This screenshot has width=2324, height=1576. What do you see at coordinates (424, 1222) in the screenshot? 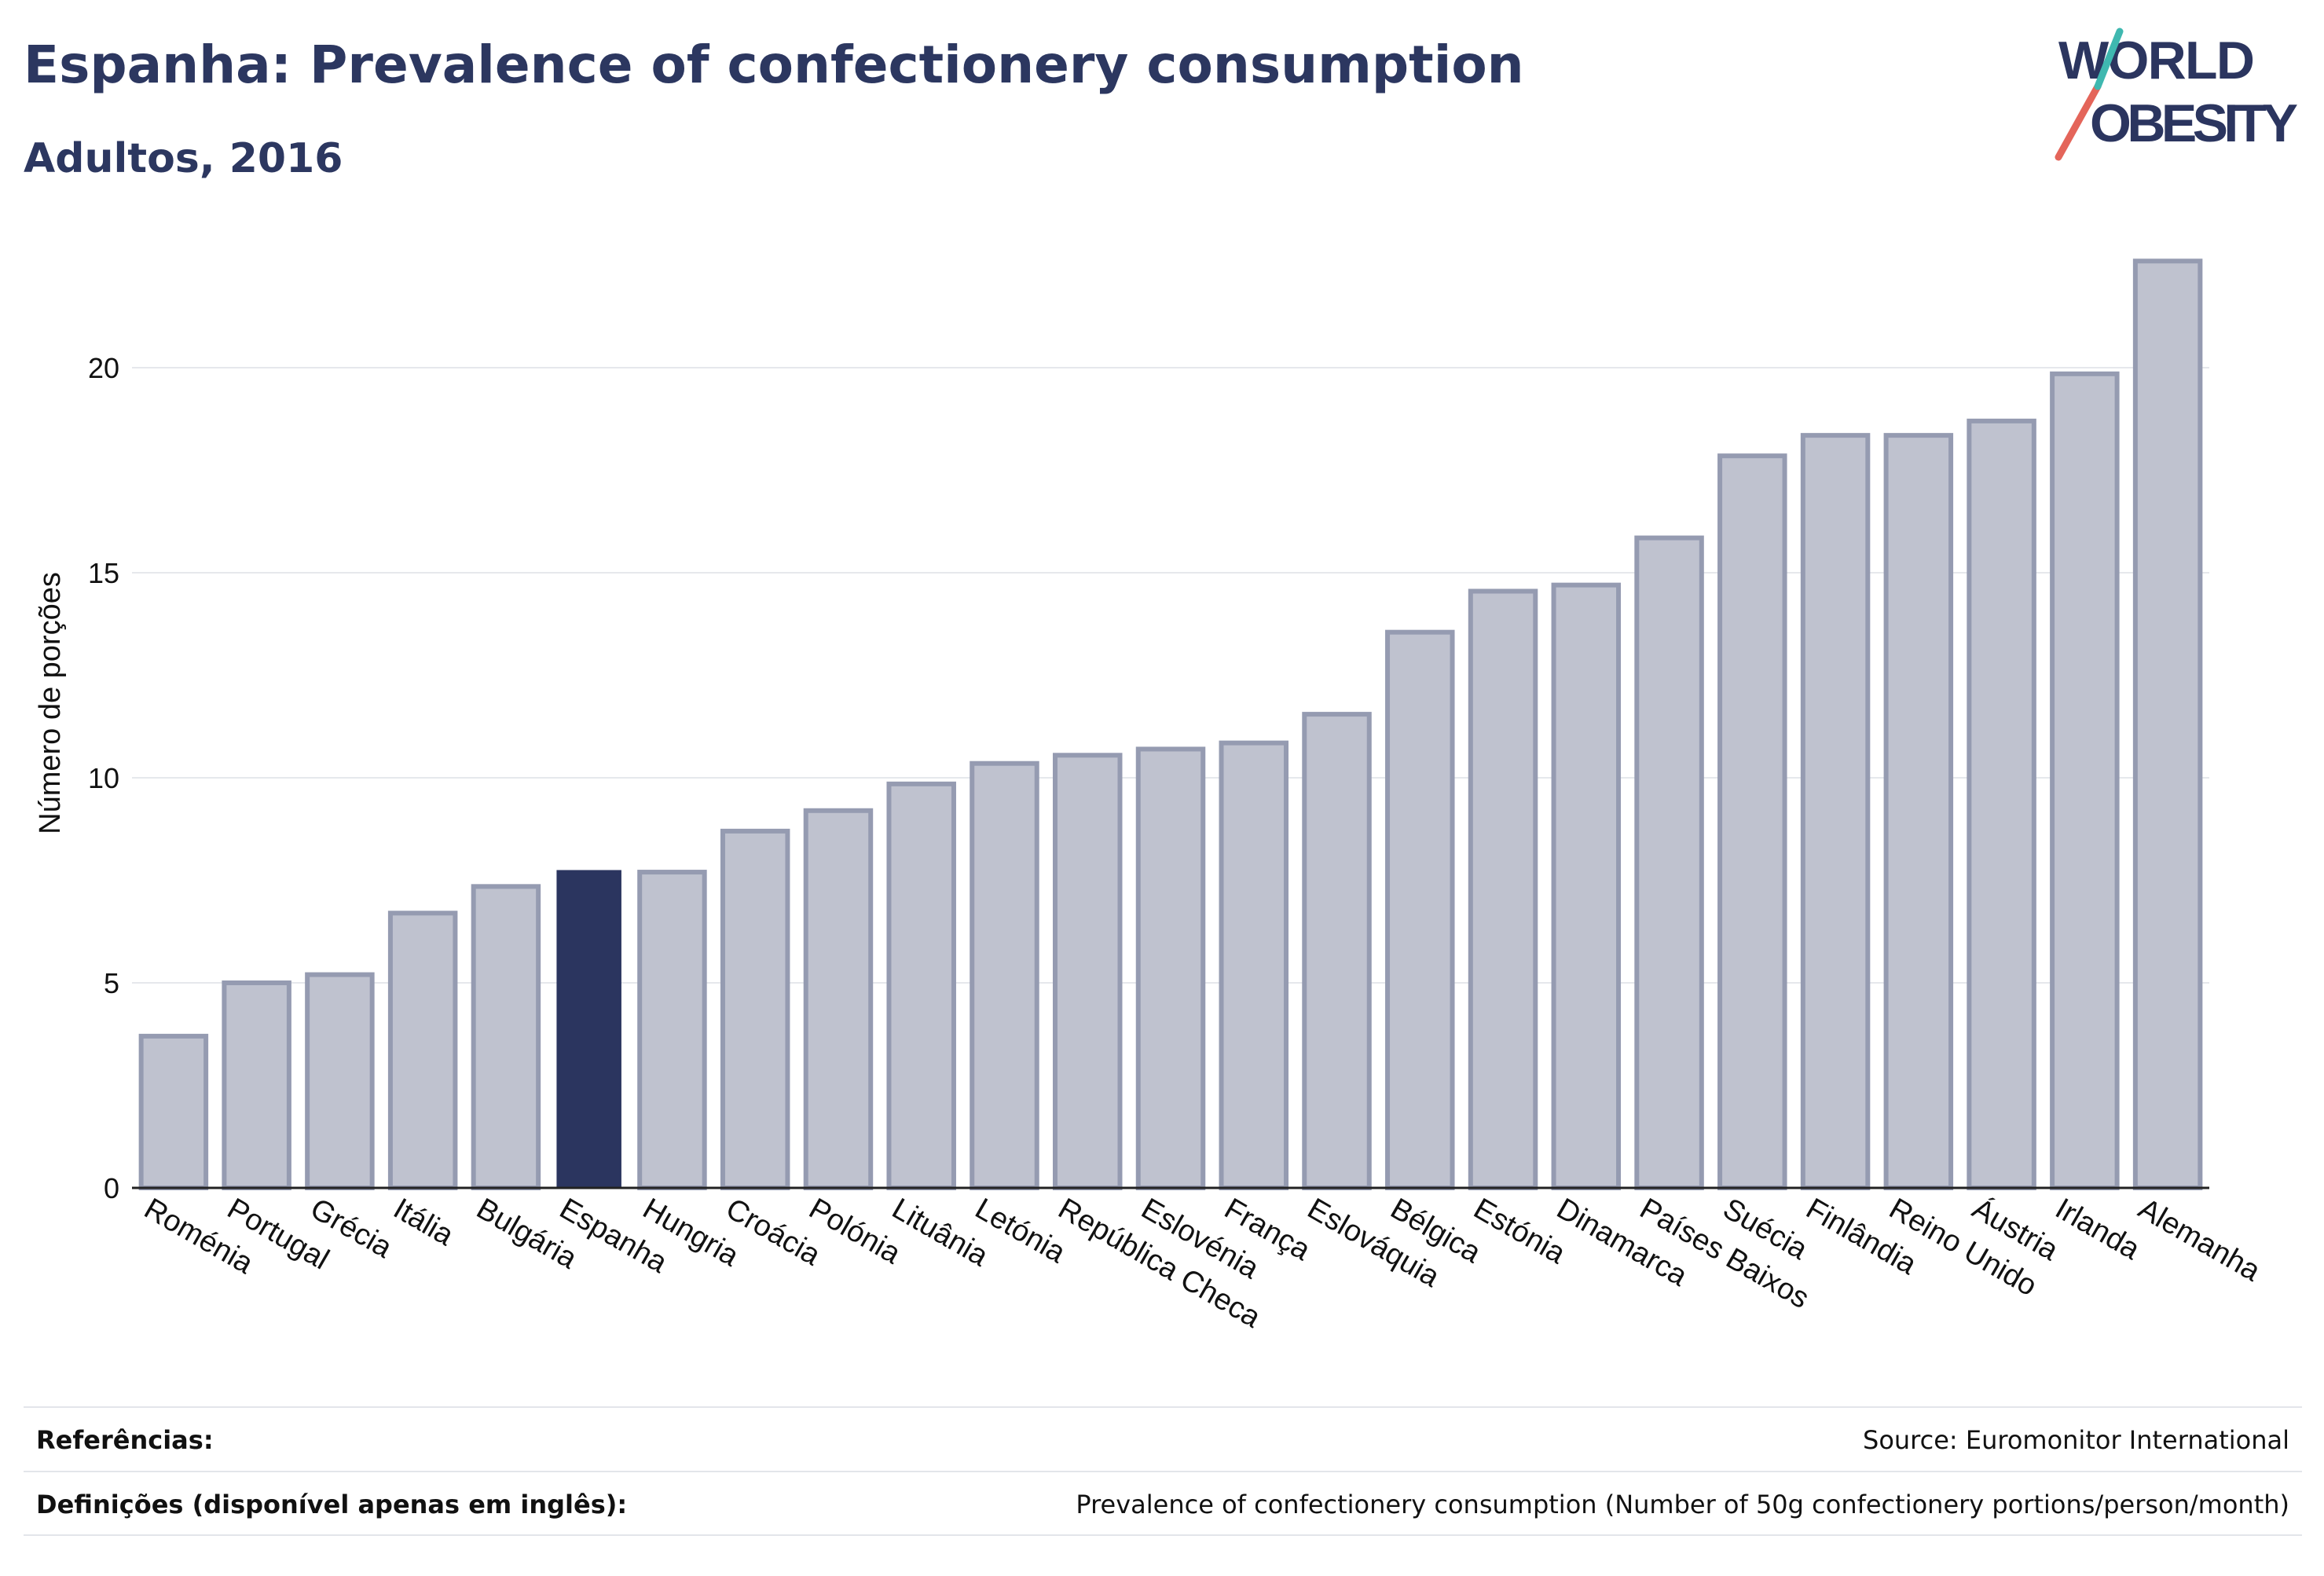
I see `x-tick-label: Itália` at bounding box center [424, 1222].